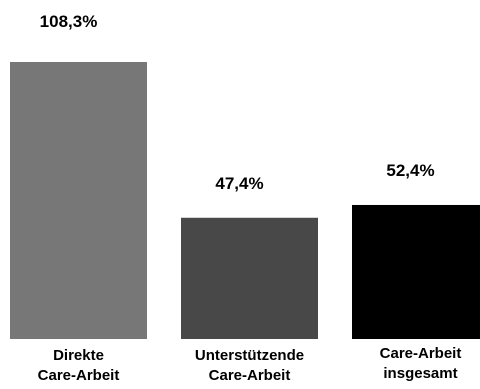 Image resolution: width=480 pixels, height=389 pixels. Describe the element at coordinates (421, 353) in the screenshot. I see `category-label-3-line-1: Care-Arbeit` at that location.